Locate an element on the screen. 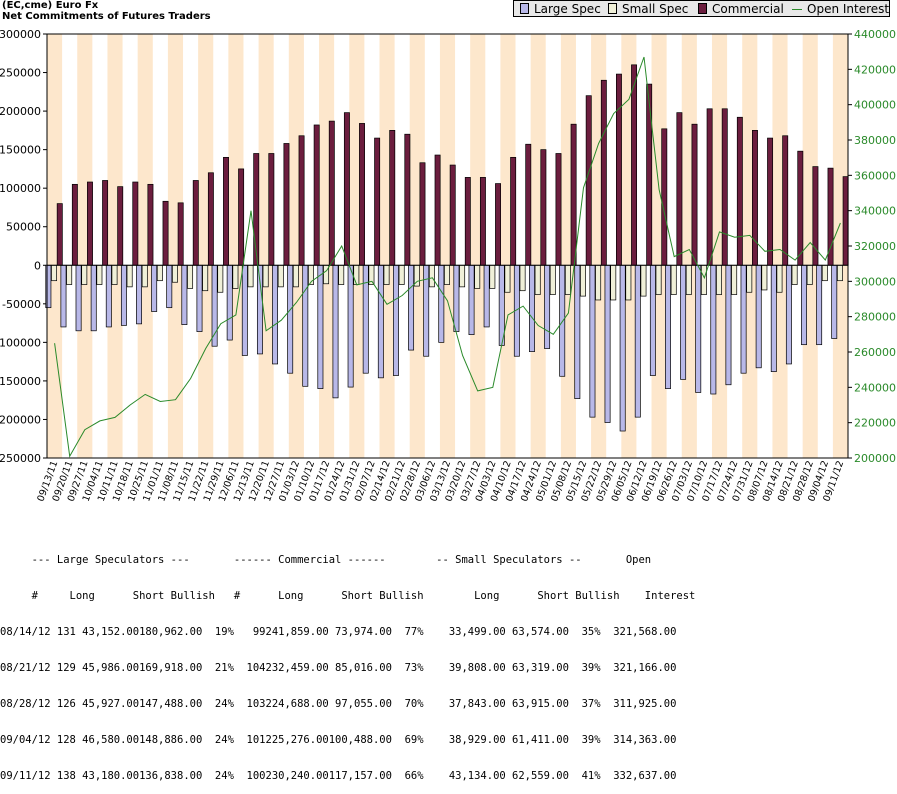 Image resolution: width=897 pixels, height=794 pixels. left-tick-label: -100000 is located at coordinates (20, 342).